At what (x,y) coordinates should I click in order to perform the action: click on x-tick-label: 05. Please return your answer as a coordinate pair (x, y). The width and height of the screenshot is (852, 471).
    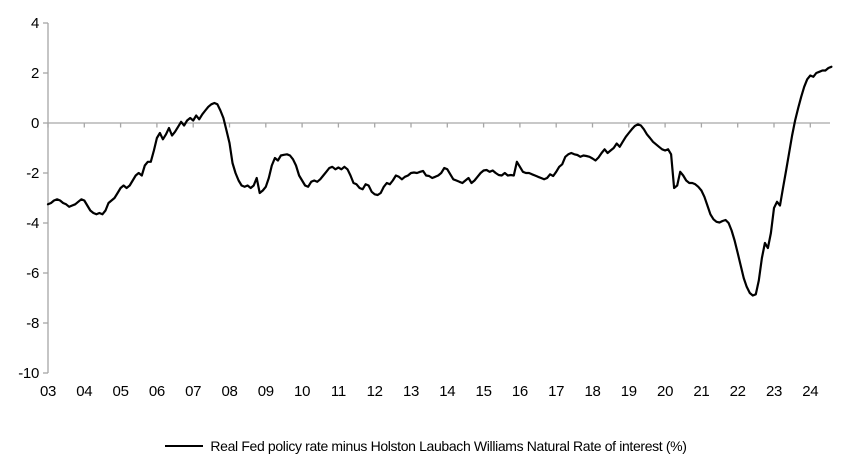
    Looking at the image, I should click on (121, 391).